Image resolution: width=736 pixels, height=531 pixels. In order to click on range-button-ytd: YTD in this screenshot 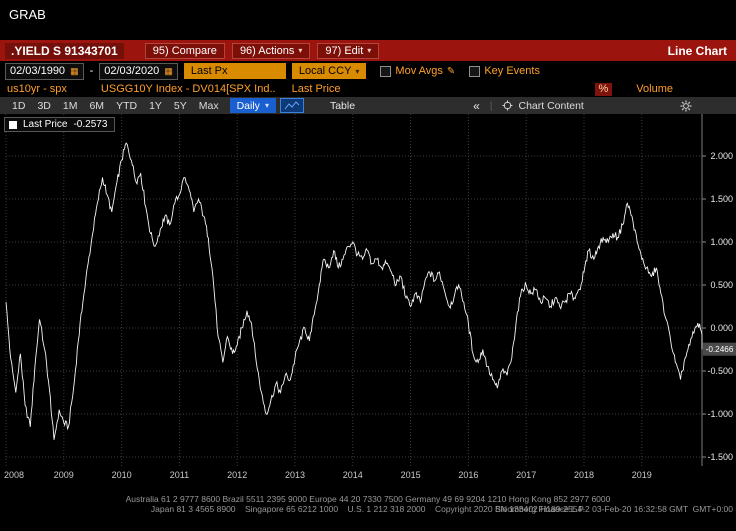, I will do `click(127, 105)`.